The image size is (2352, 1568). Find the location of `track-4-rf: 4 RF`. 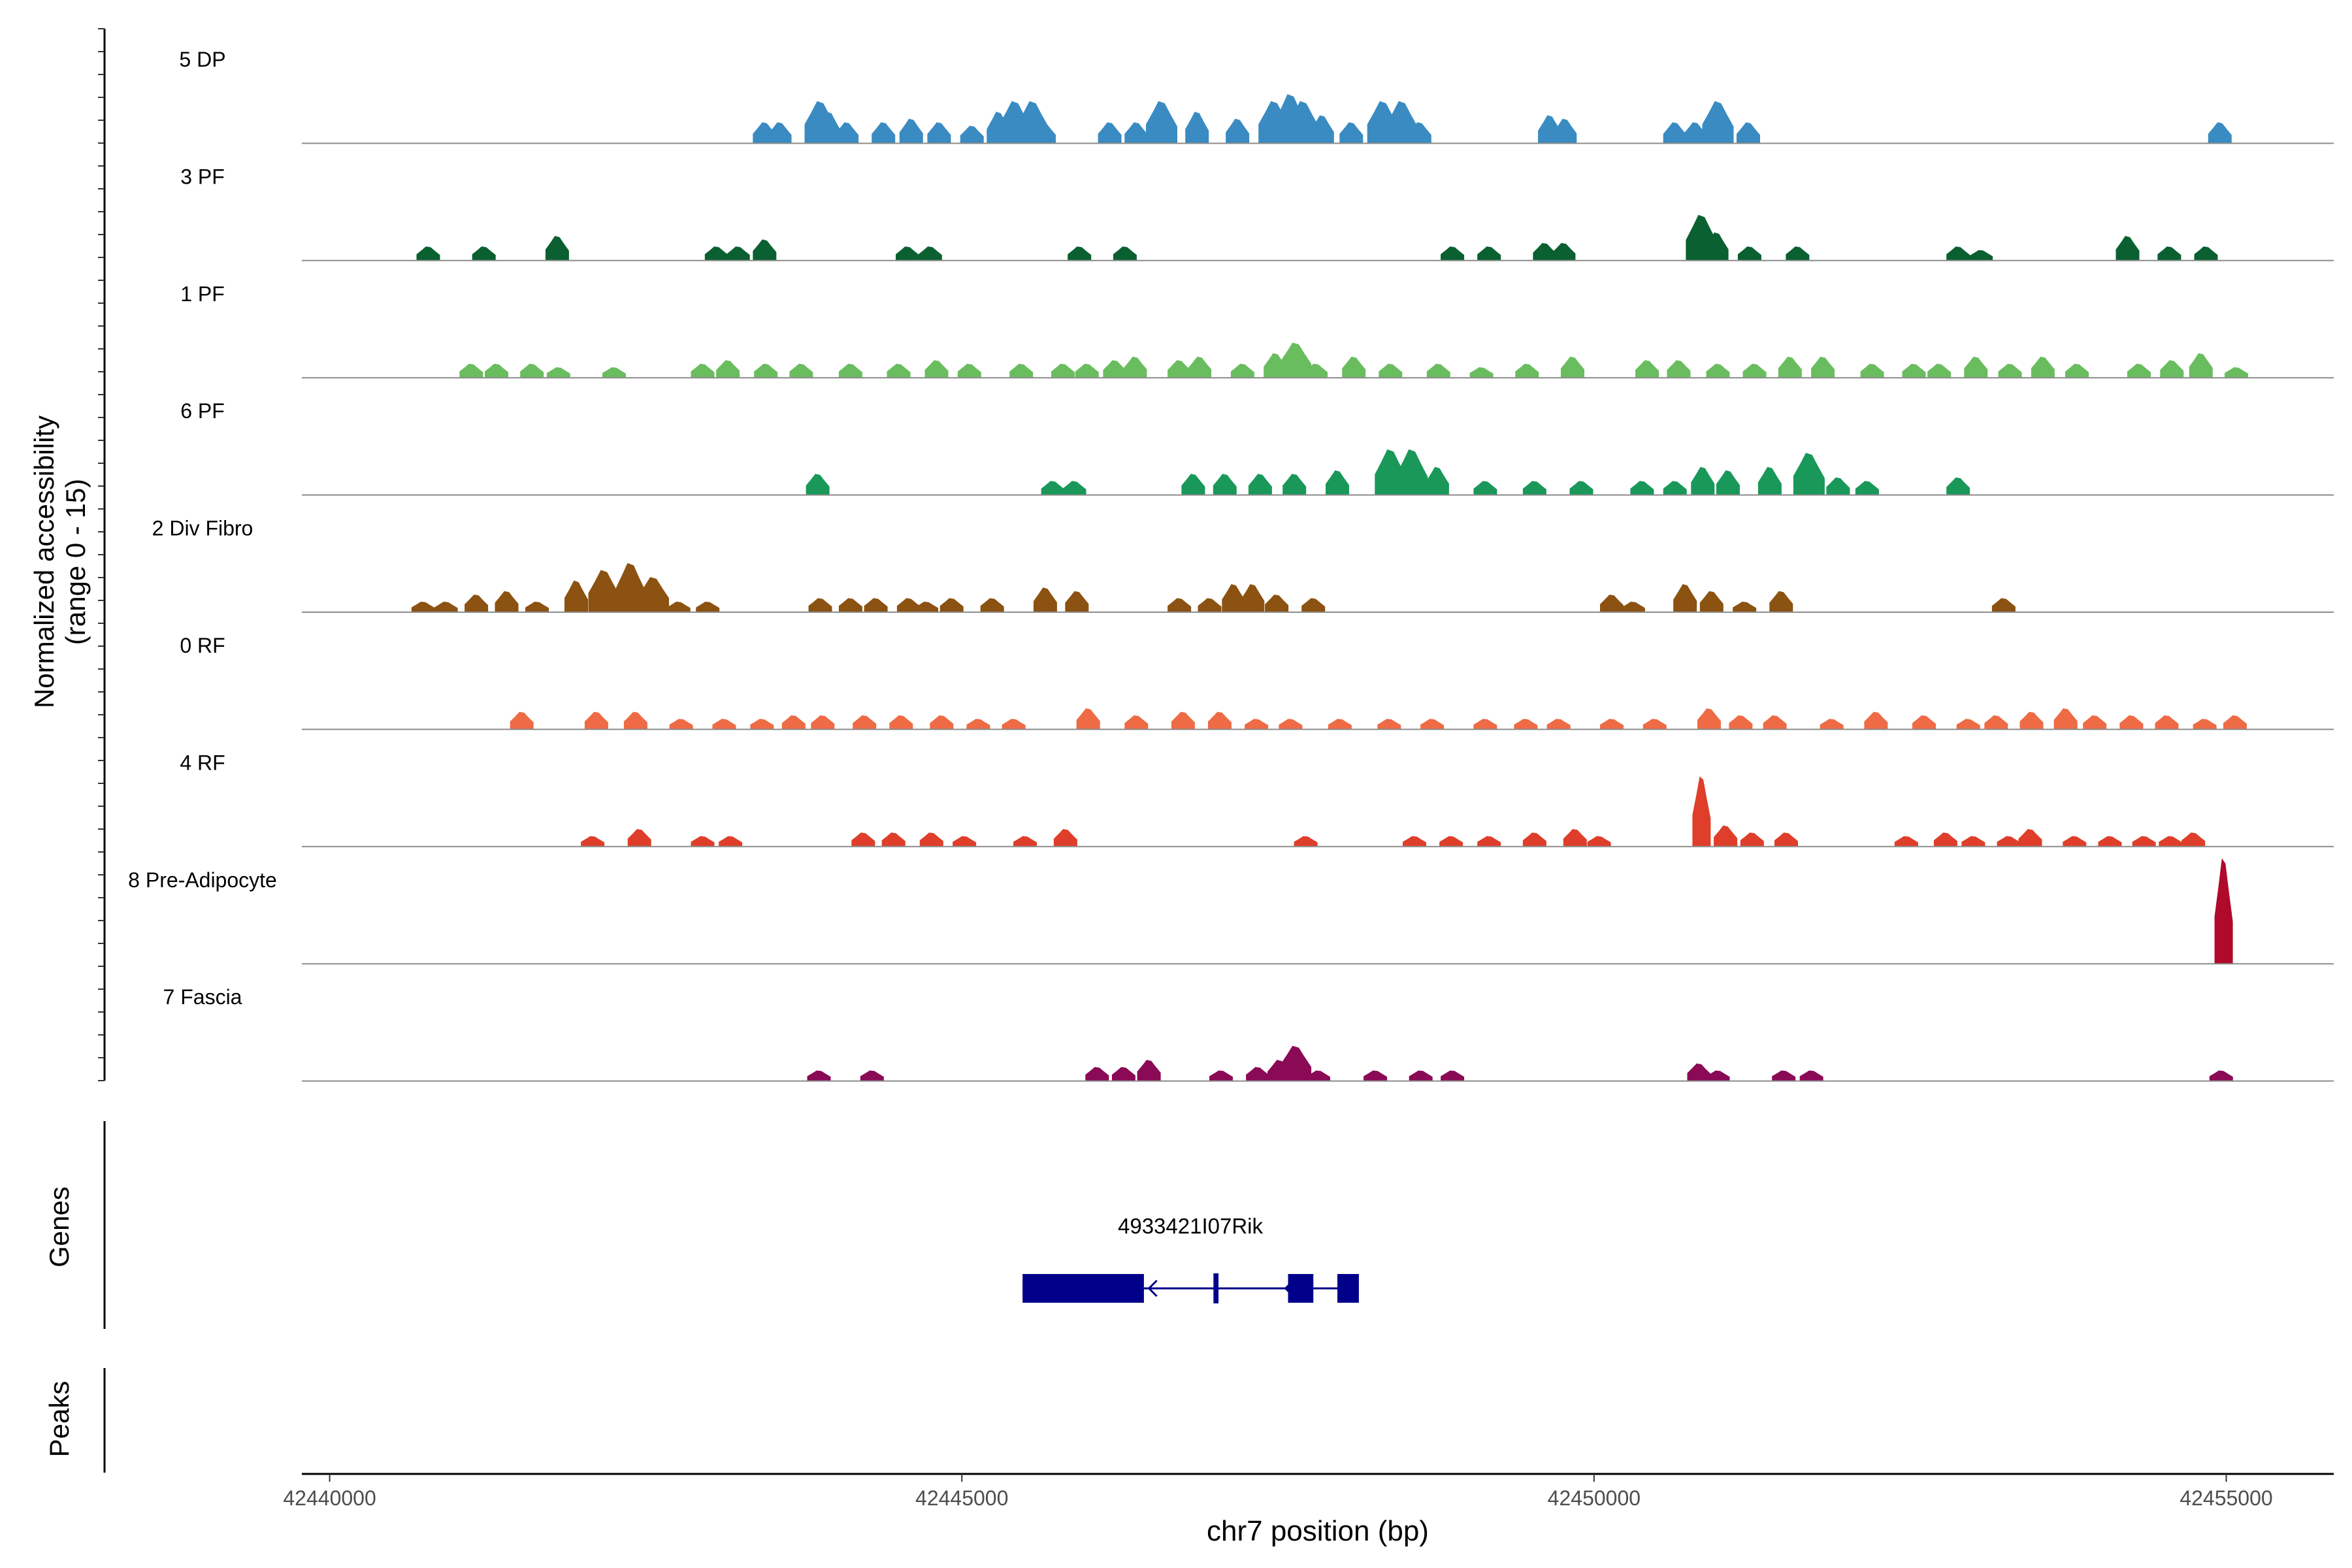

track-4-rf: 4 RF is located at coordinates (1257, 799).